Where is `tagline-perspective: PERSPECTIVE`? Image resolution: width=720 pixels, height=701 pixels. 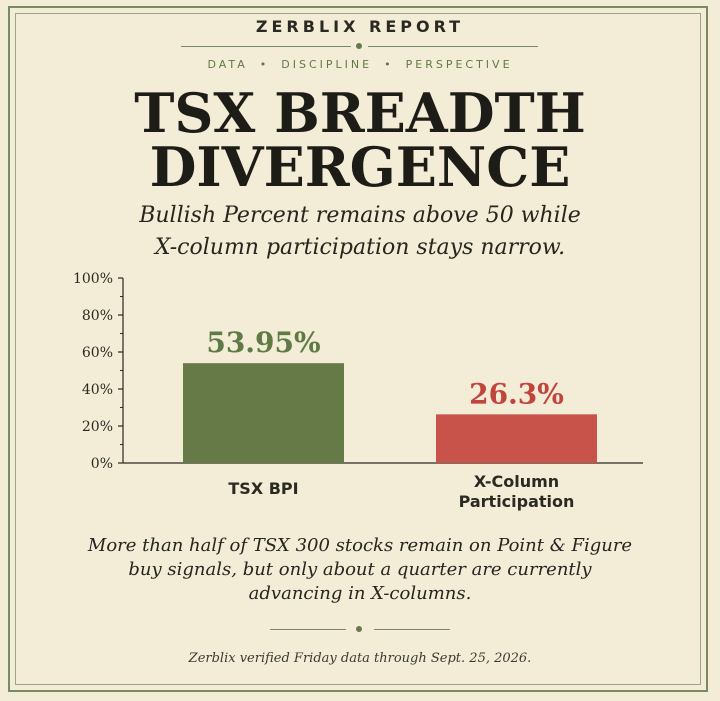 tagline-perspective: PERSPECTIVE is located at coordinates (459, 64).